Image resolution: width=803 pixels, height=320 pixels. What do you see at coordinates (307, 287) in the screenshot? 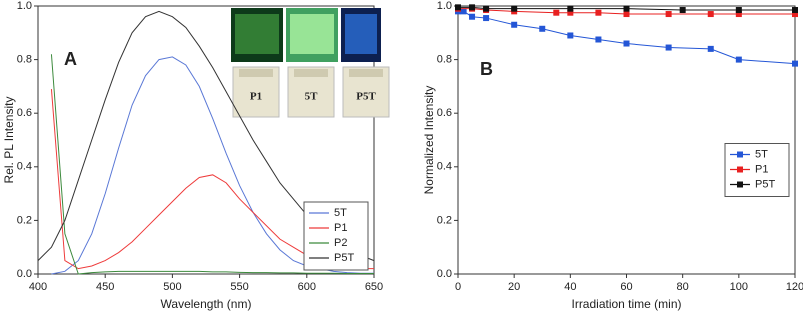
I see `x-tick-label: 600` at bounding box center [307, 287].